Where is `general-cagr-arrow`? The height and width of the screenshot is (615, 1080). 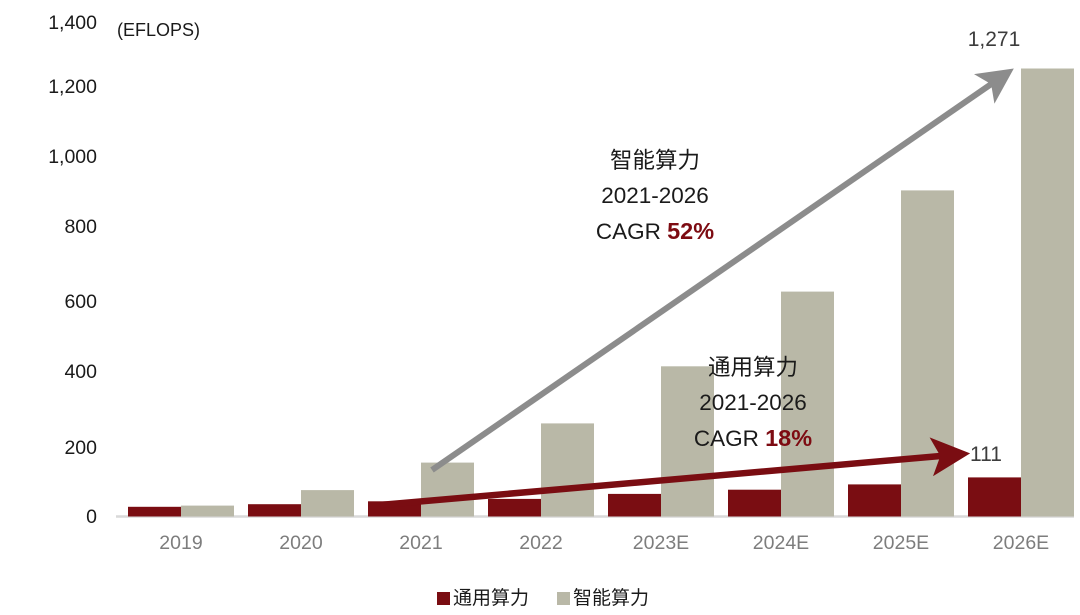
general-cagr-arrow is located at coordinates (675, 473).